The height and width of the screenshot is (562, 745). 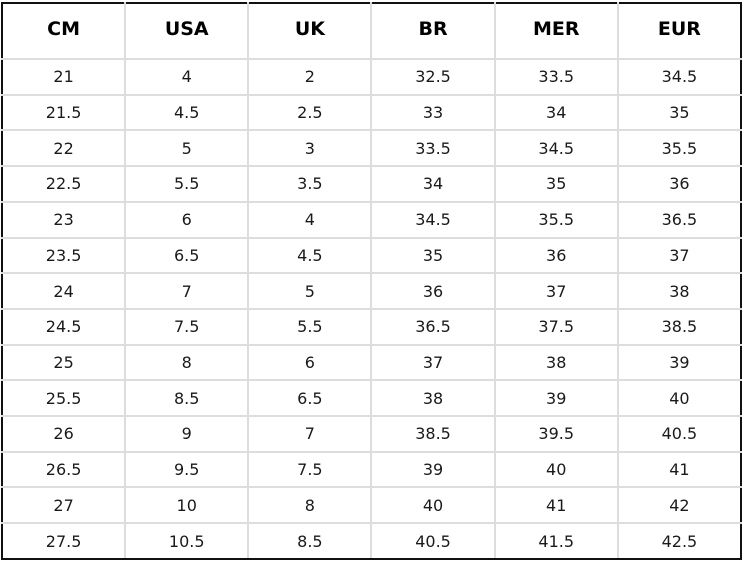 I want to click on cell-mer: 39, so click(x=556, y=398).